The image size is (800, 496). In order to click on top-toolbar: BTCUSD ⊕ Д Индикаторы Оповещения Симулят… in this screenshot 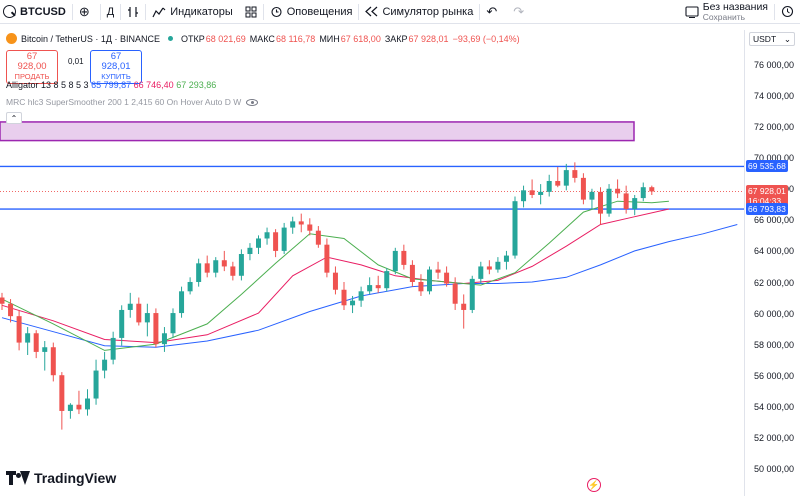, I will do `click(400, 12)`.